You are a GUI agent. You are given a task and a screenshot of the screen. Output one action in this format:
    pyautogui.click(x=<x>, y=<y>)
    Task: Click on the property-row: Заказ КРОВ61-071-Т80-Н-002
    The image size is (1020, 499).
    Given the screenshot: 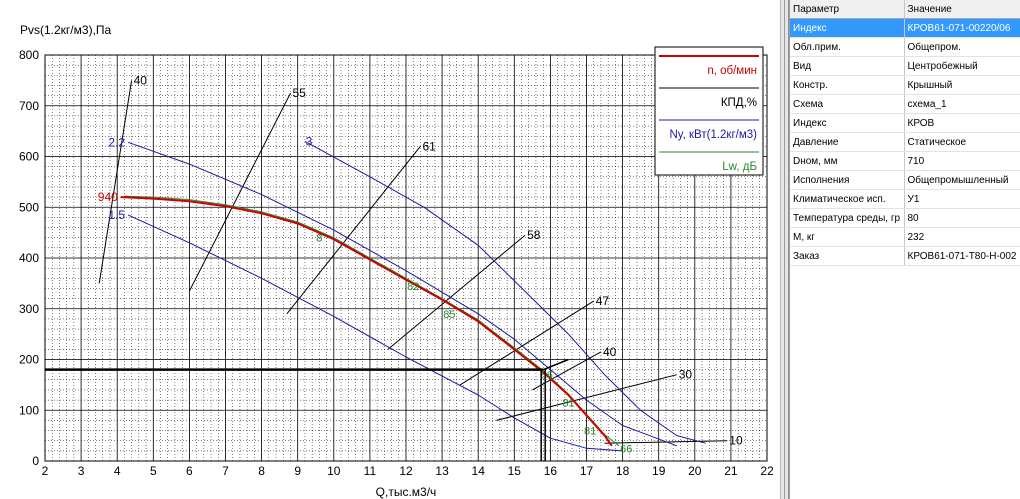 What is the action you would take?
    pyautogui.click(x=905, y=256)
    